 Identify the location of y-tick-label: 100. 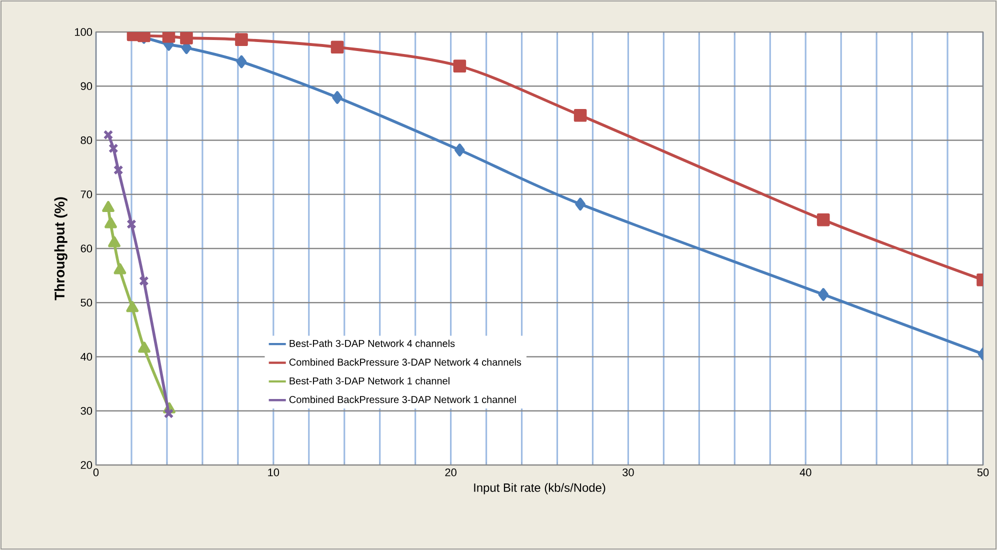
(83, 32).